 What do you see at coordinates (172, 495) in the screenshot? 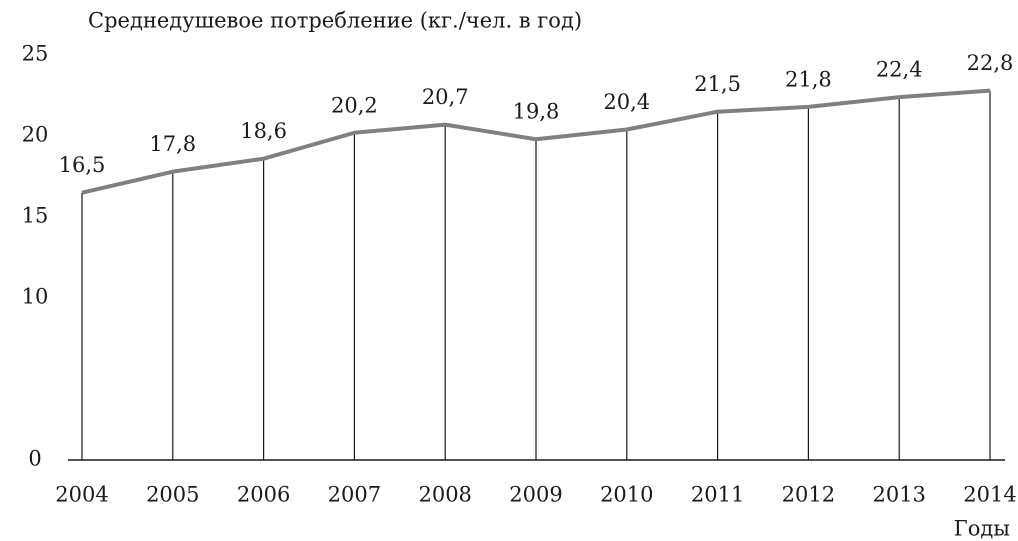
I see `x-tick-label: 2005` at bounding box center [172, 495].